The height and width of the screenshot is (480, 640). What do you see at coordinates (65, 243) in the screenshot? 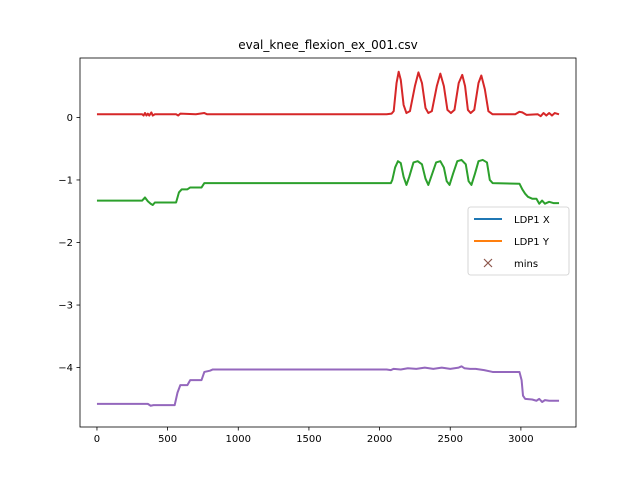
I see `y-tick-label: −2` at bounding box center [65, 243].